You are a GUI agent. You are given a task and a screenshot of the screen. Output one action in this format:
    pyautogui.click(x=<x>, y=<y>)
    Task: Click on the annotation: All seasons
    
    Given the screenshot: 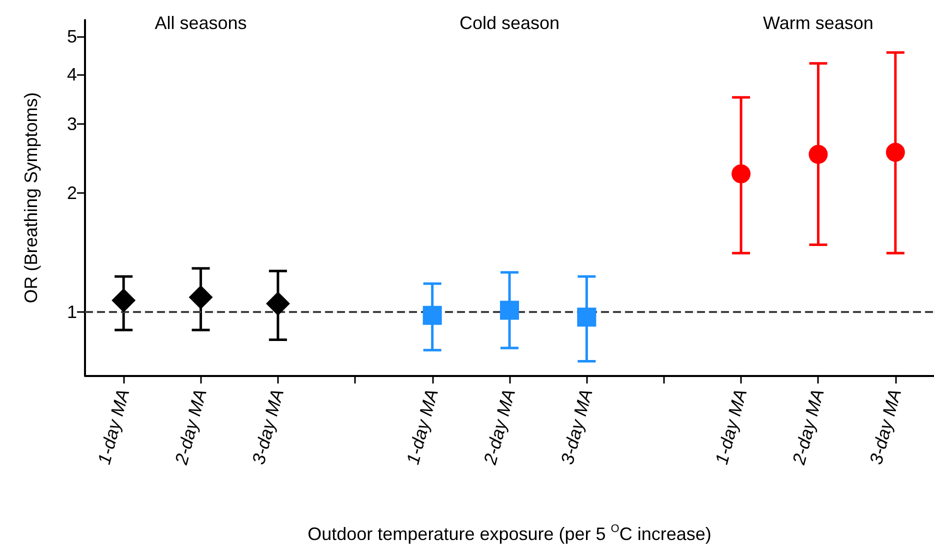 What is the action you would take?
    pyautogui.click(x=200, y=23)
    